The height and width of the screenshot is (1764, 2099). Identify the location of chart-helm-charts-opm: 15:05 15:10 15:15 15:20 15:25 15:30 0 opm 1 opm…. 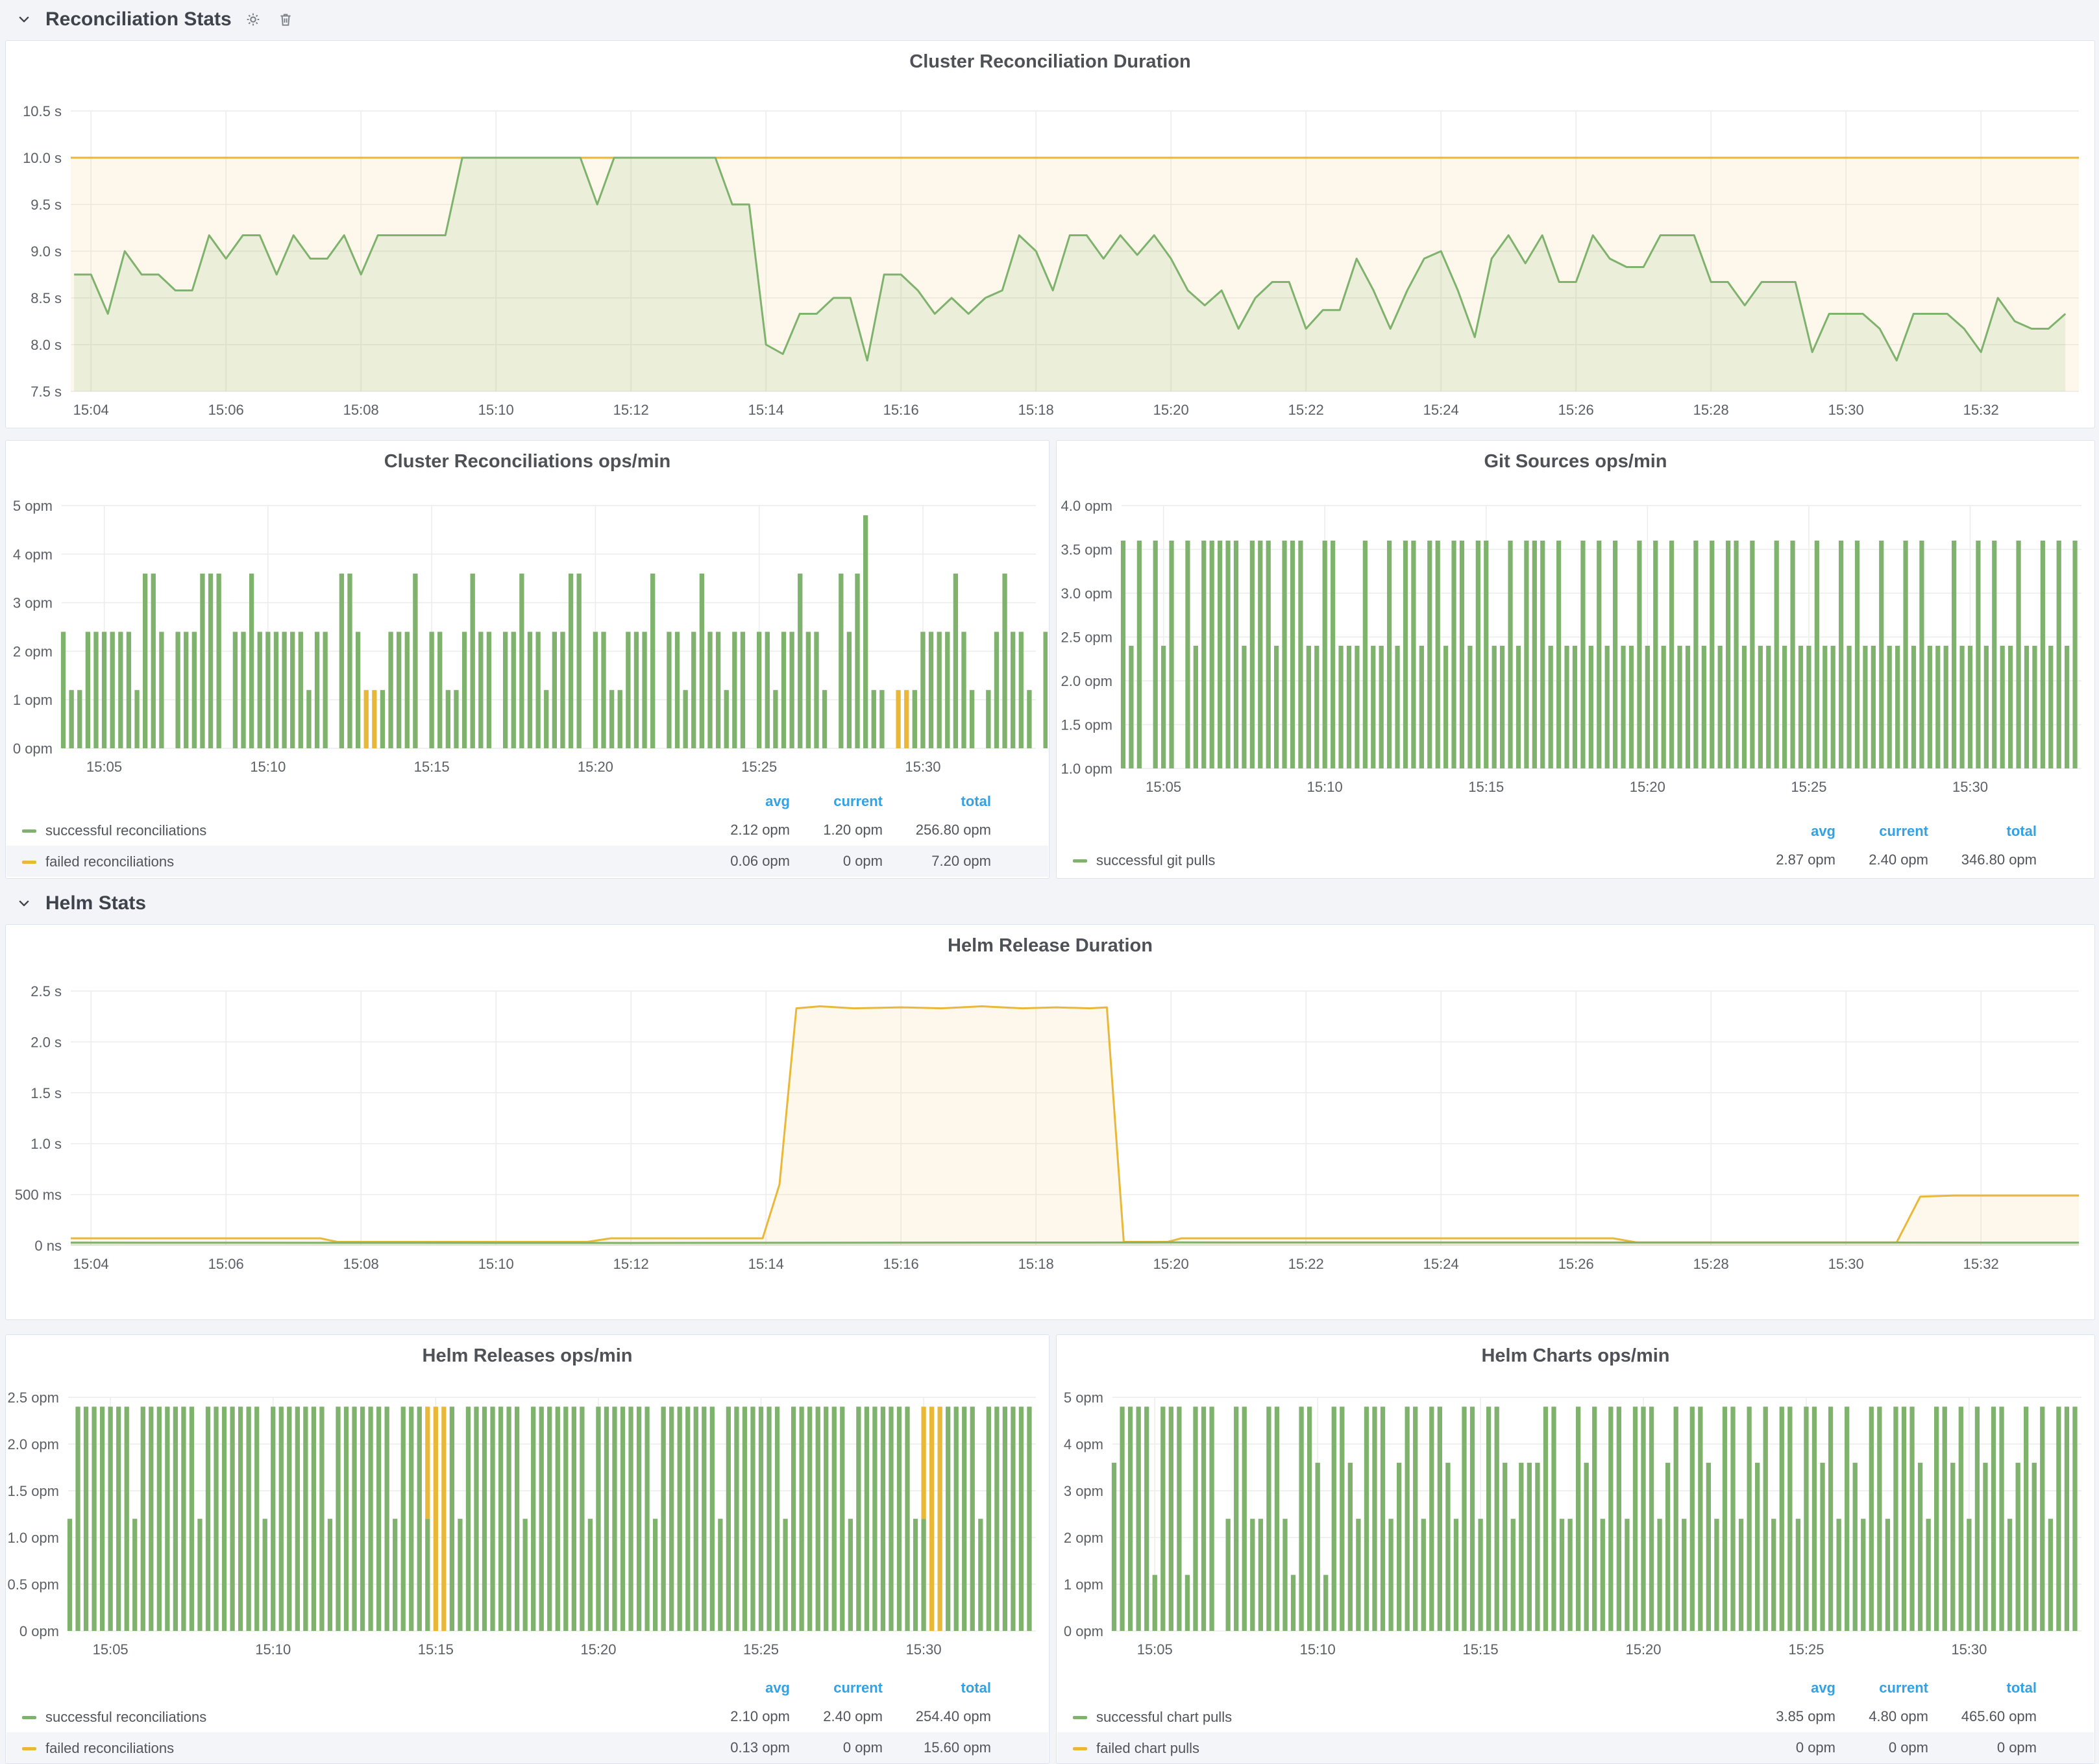
(1575, 1548).